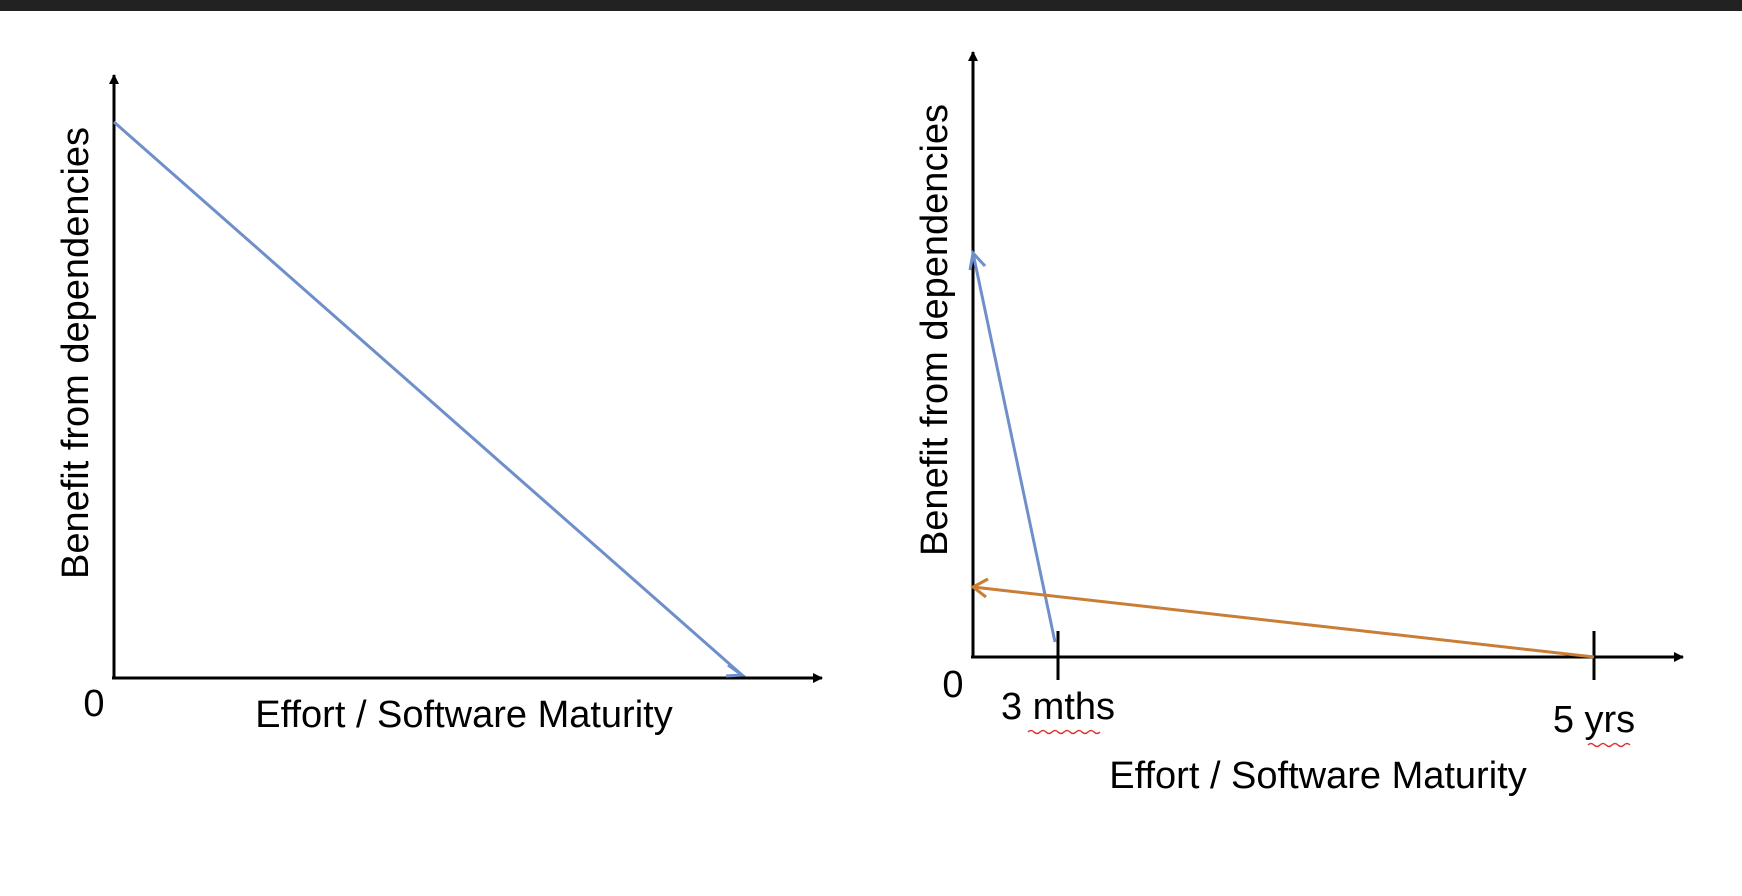  I want to click on blue-arrow, so click(1014, 447).